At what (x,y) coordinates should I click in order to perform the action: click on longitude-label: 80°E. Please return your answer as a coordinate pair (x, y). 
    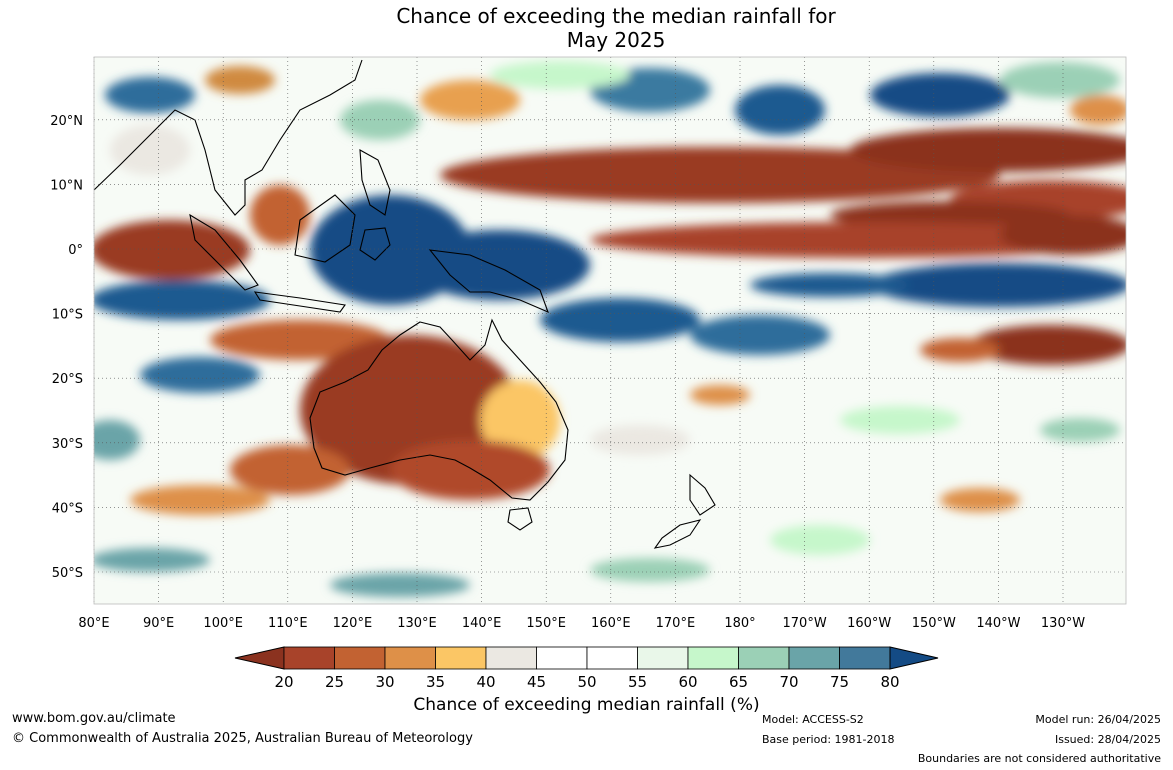
    Looking at the image, I should click on (93, 623).